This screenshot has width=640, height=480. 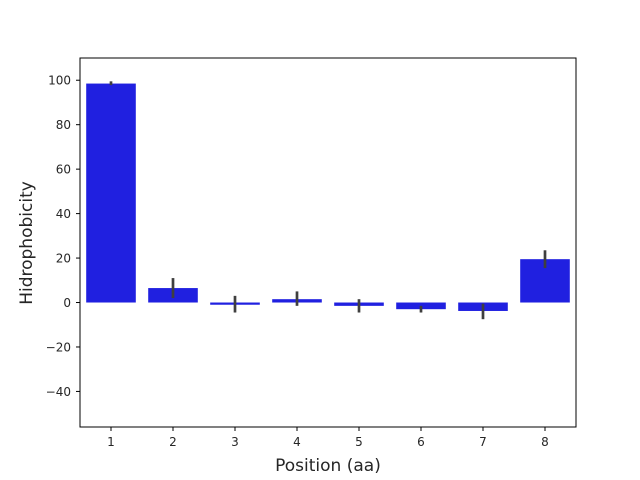 What do you see at coordinates (67, 303) in the screenshot?
I see `y-tick-label: 0` at bounding box center [67, 303].